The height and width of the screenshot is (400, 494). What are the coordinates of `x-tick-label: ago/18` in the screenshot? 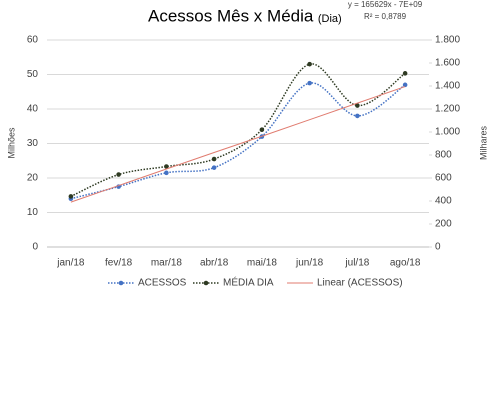 It's located at (405, 263).